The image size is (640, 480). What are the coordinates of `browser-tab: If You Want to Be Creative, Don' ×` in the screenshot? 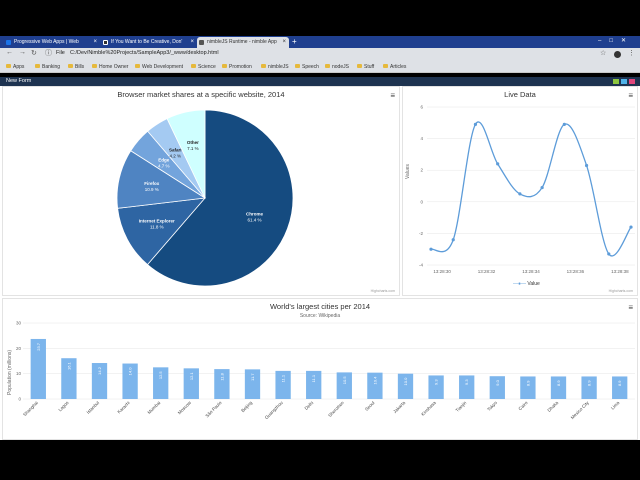 It's located at (149, 42).